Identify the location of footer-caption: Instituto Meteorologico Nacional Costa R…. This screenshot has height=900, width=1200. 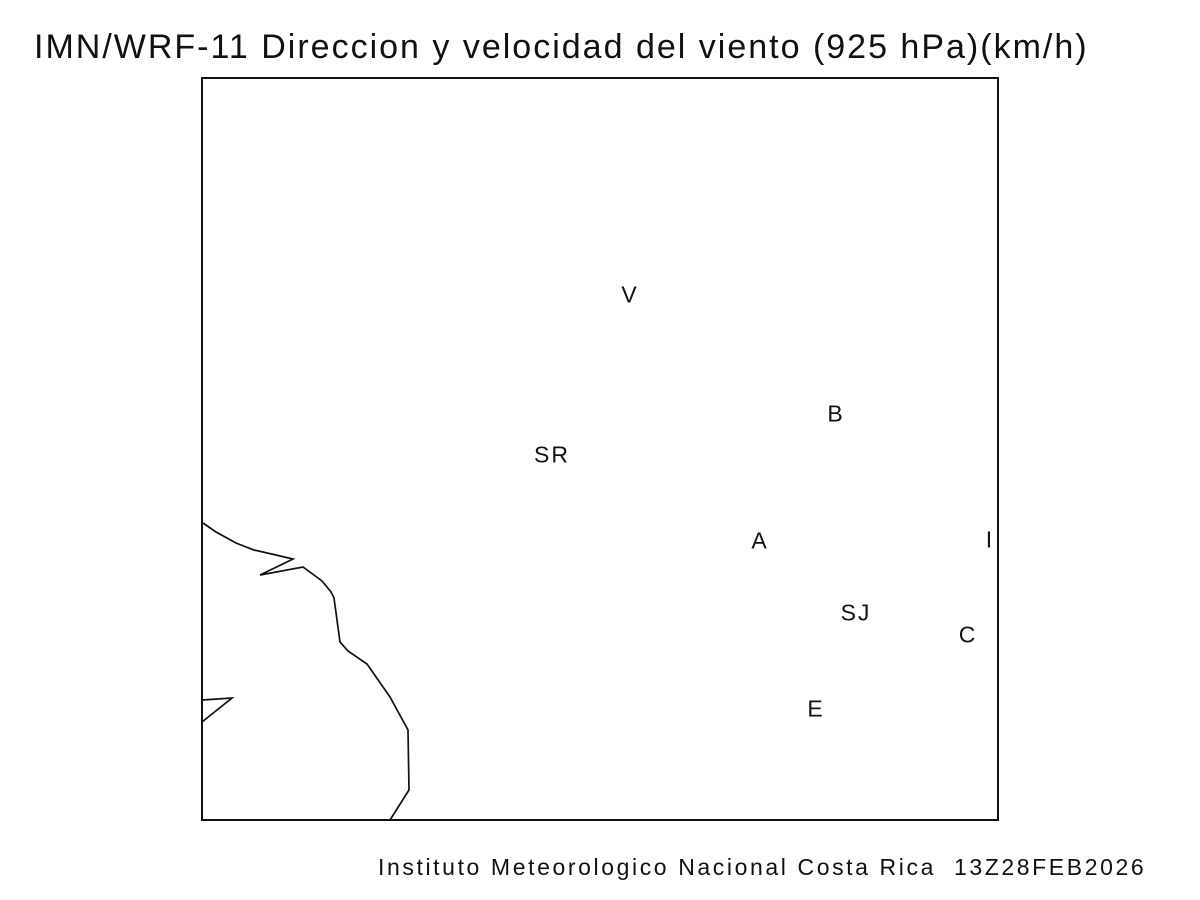
(762, 867).